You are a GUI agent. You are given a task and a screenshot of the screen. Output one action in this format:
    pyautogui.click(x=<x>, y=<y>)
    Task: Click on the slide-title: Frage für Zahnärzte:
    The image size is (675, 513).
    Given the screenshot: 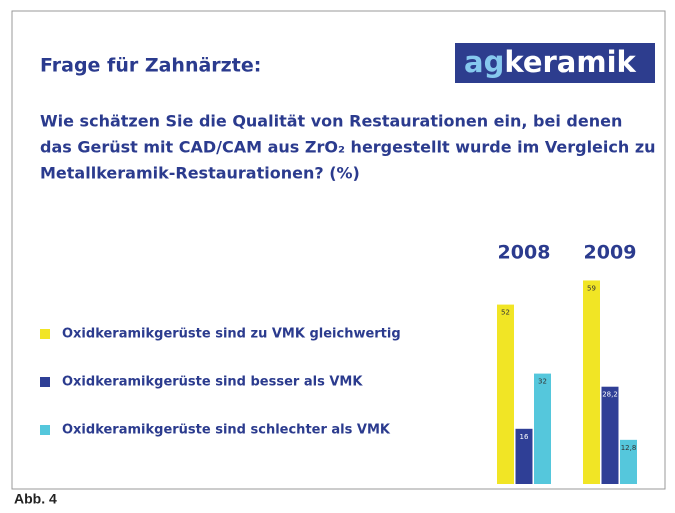 What is the action you would take?
    pyautogui.click(x=150, y=66)
    